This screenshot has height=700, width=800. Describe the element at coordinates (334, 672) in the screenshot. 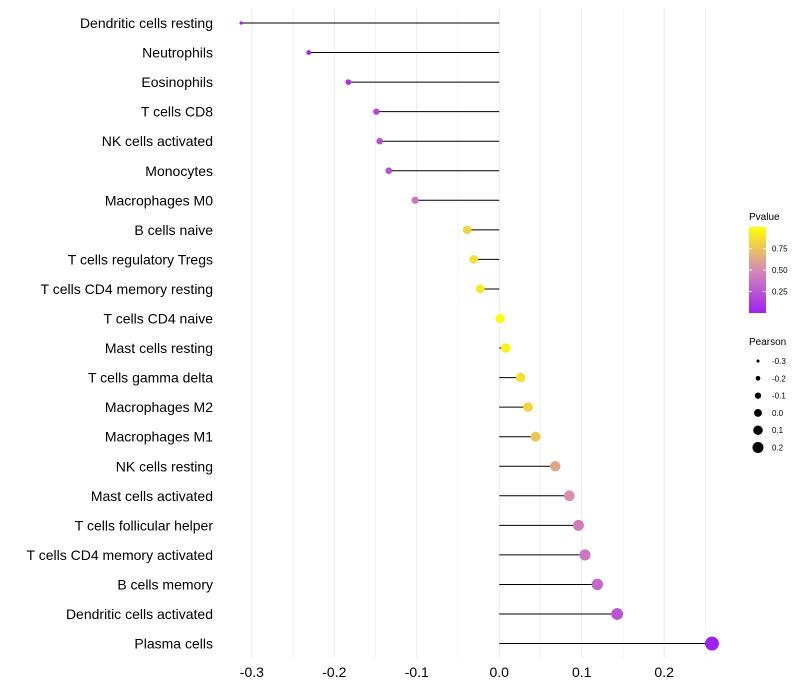

I see `x-tick-label: -0.2` at that location.